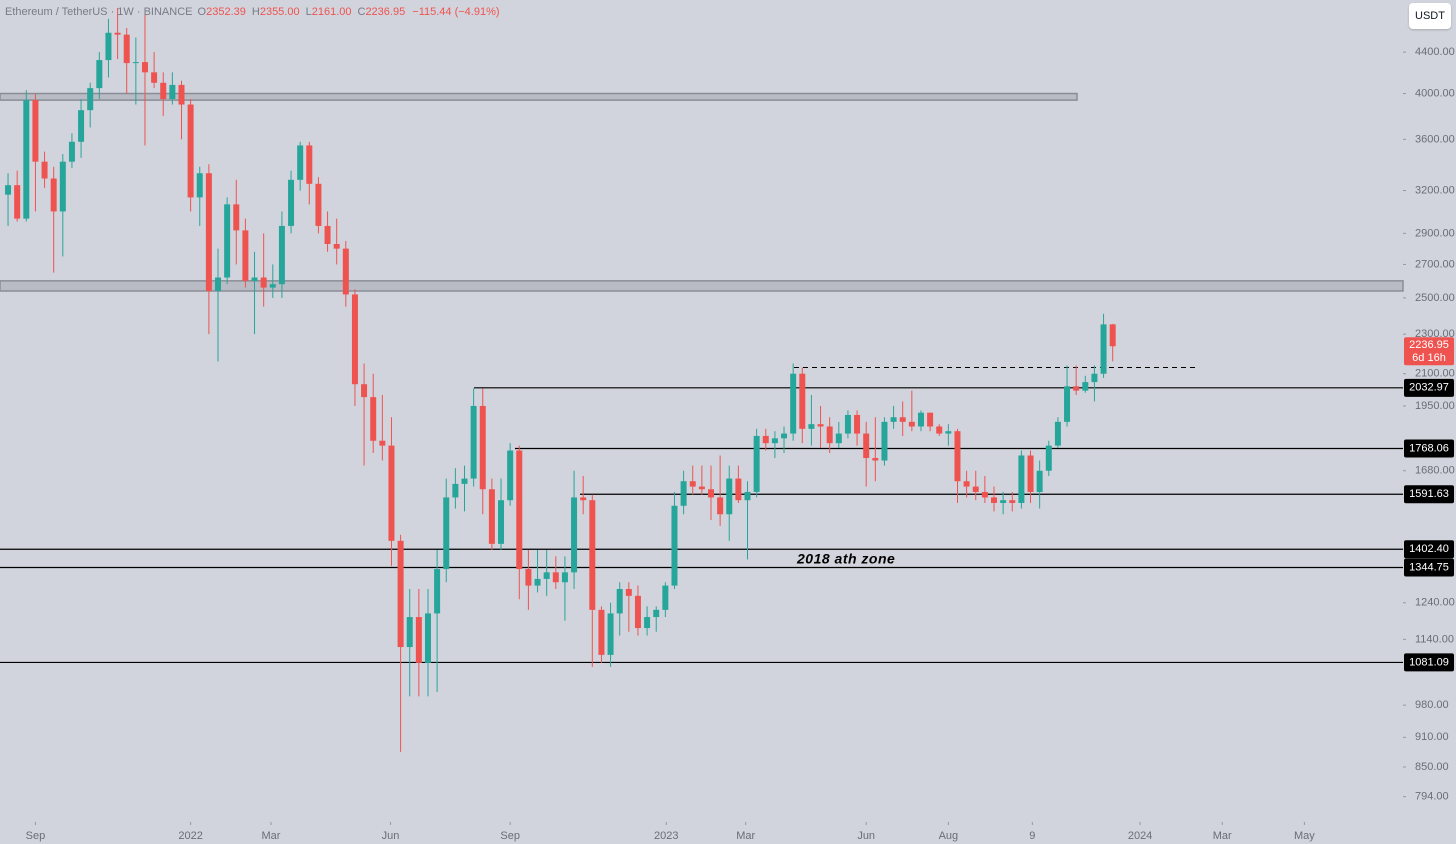 This screenshot has width=1456, height=844. Describe the element at coordinates (1429, 351) in the screenshot. I see `price-tag` at that location.